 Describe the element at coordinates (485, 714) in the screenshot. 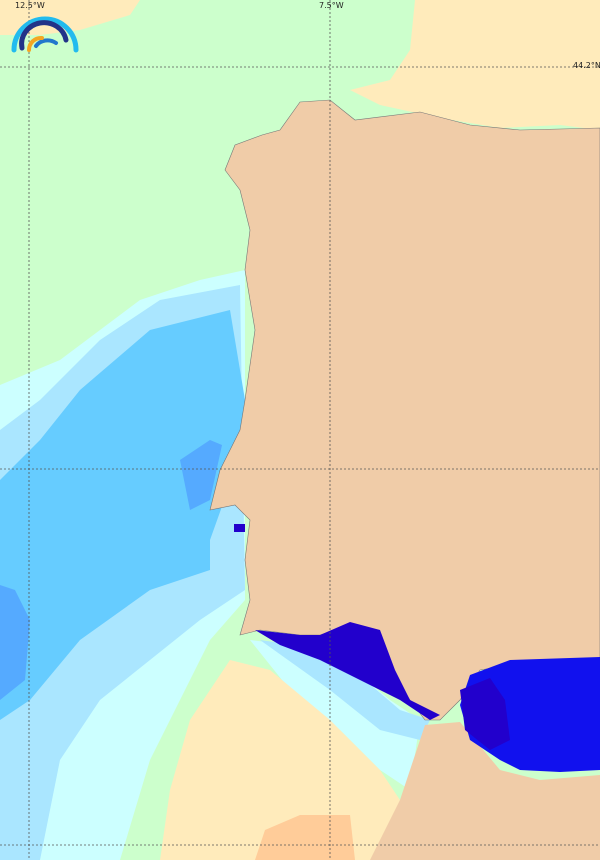

I see `zone-deep-blue-alboran` at that location.